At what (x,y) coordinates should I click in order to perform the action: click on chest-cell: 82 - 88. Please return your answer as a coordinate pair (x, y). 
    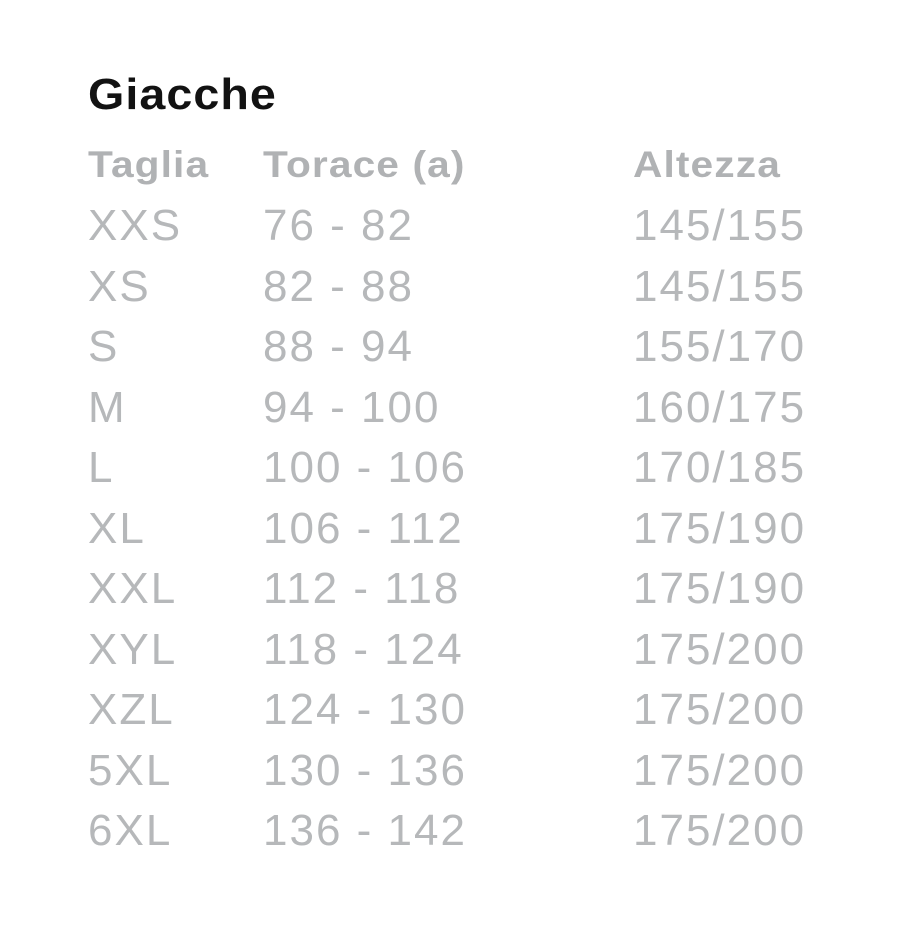
    Looking at the image, I should click on (338, 286).